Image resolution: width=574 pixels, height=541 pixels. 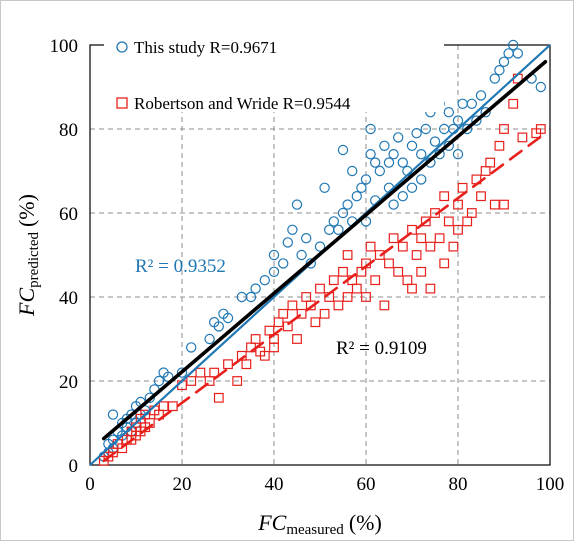 I want to click on x-tick-label: 100, so click(x=550, y=484).